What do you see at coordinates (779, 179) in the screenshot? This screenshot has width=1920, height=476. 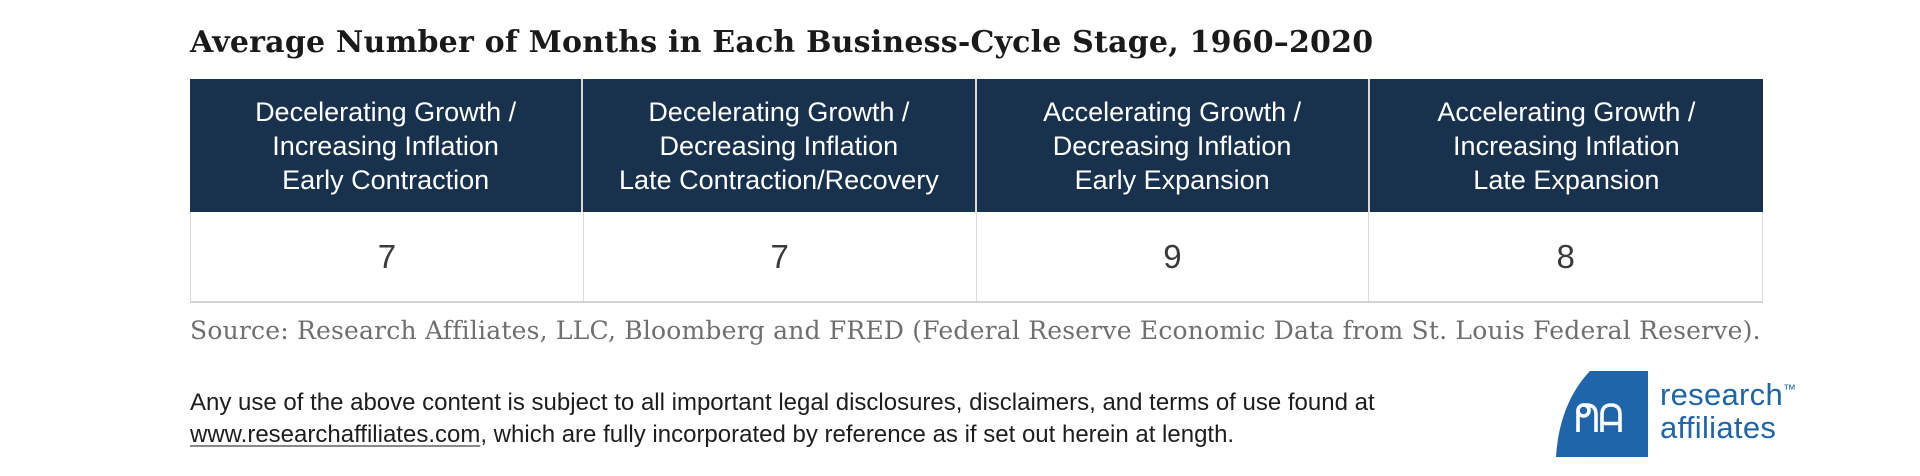 I see `header-line: Late Contraction/Recovery` at bounding box center [779, 179].